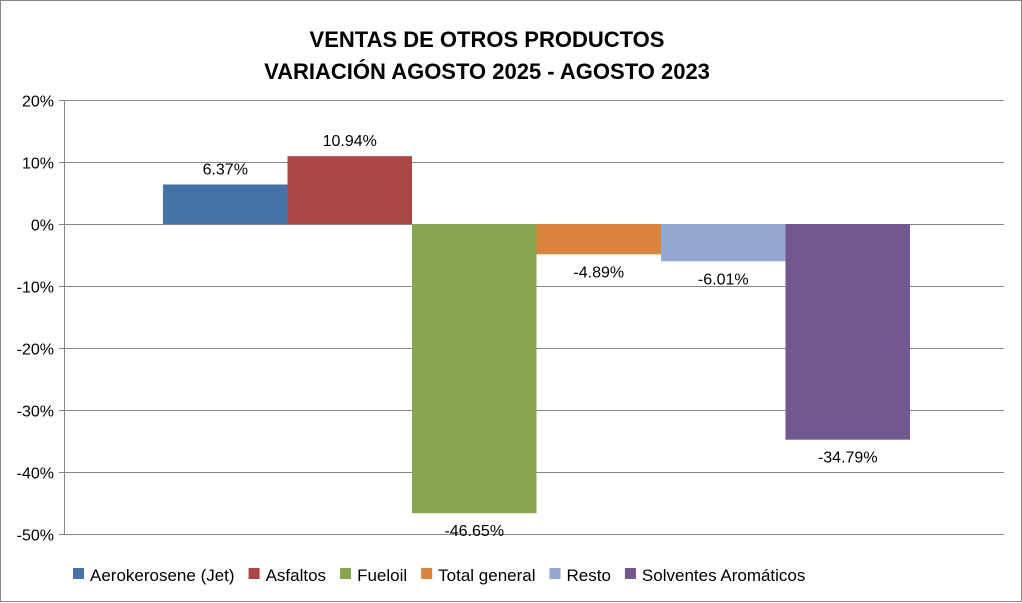 The width and height of the screenshot is (1022, 603). Describe the element at coordinates (723, 575) in the screenshot. I see `legend-item-label: Solventes Aromáticos` at that location.